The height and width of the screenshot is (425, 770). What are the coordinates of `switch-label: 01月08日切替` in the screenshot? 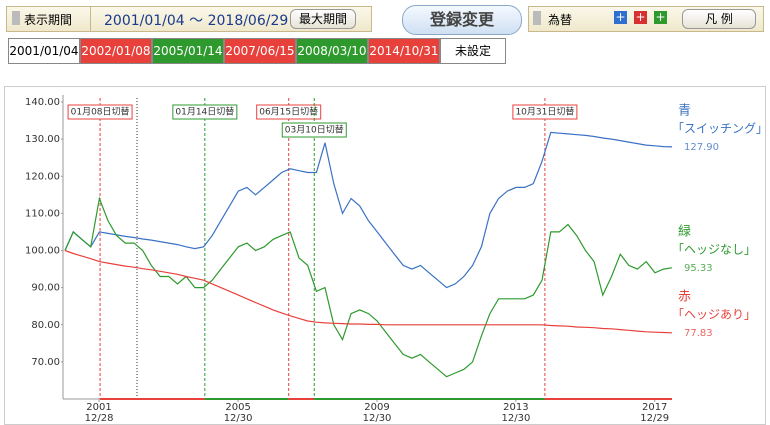 It's located at (100, 112).